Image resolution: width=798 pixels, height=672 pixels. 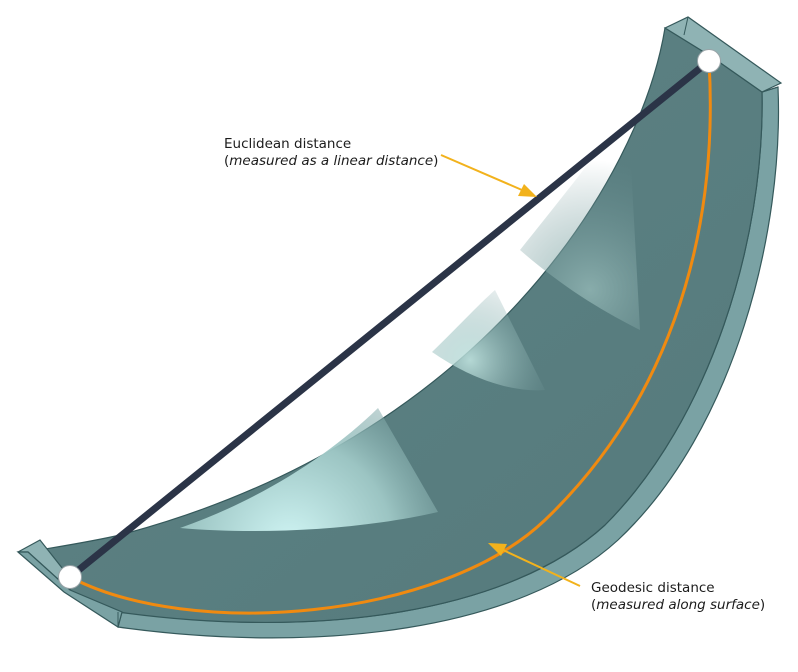 I want to click on surface-highlight-mid, so click(x=488, y=340).